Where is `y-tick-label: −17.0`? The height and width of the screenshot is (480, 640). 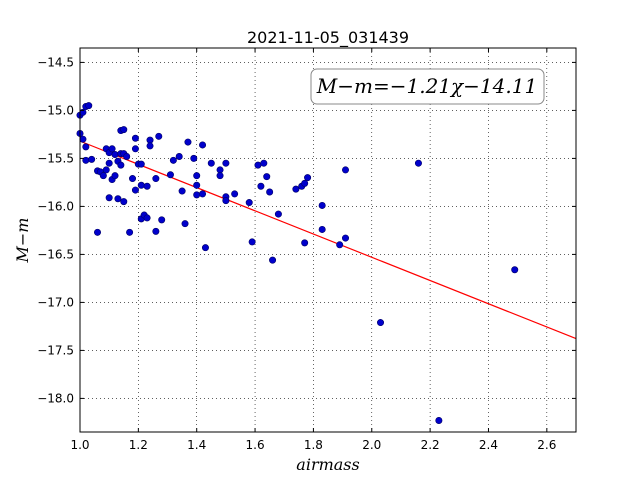 y-tick-label: −17.0 is located at coordinates (55, 302).